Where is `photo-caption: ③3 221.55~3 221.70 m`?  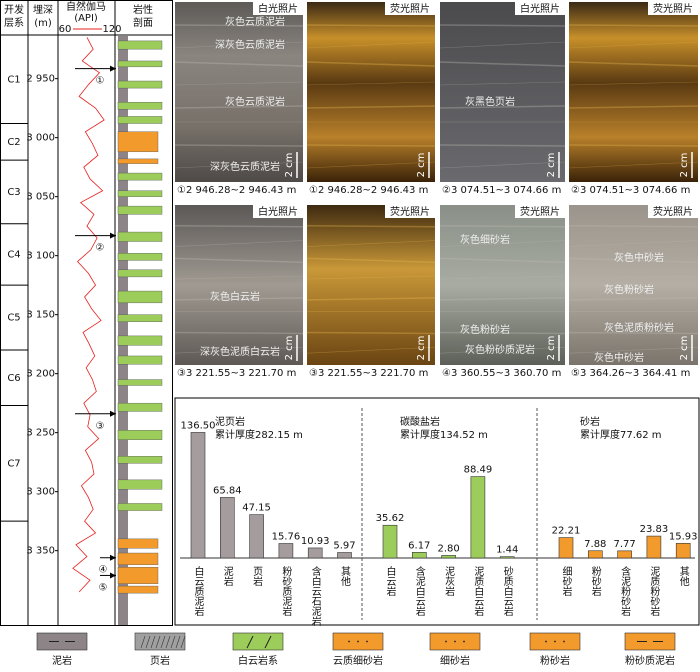 photo-caption: ③3 221.55~3 221.70 m is located at coordinates (368, 373).